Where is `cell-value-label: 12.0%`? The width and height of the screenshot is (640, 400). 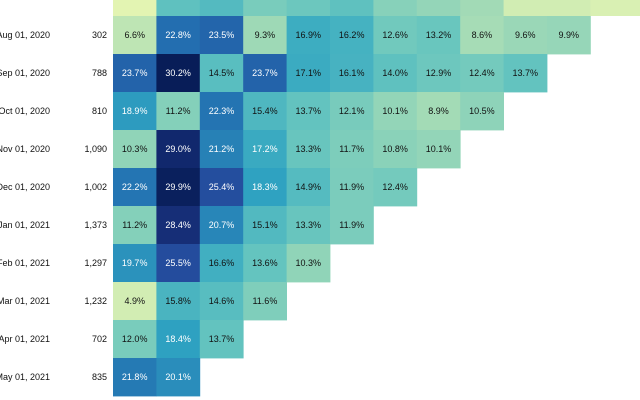
cell-value-label: 12.0% is located at coordinates (135, 339).